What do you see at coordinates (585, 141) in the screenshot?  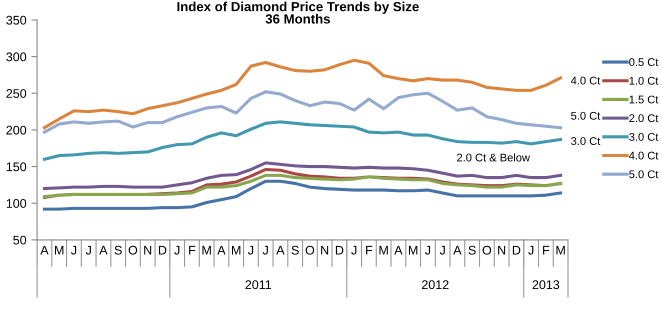 I see `text: 3.0 Ct` at bounding box center [585, 141].